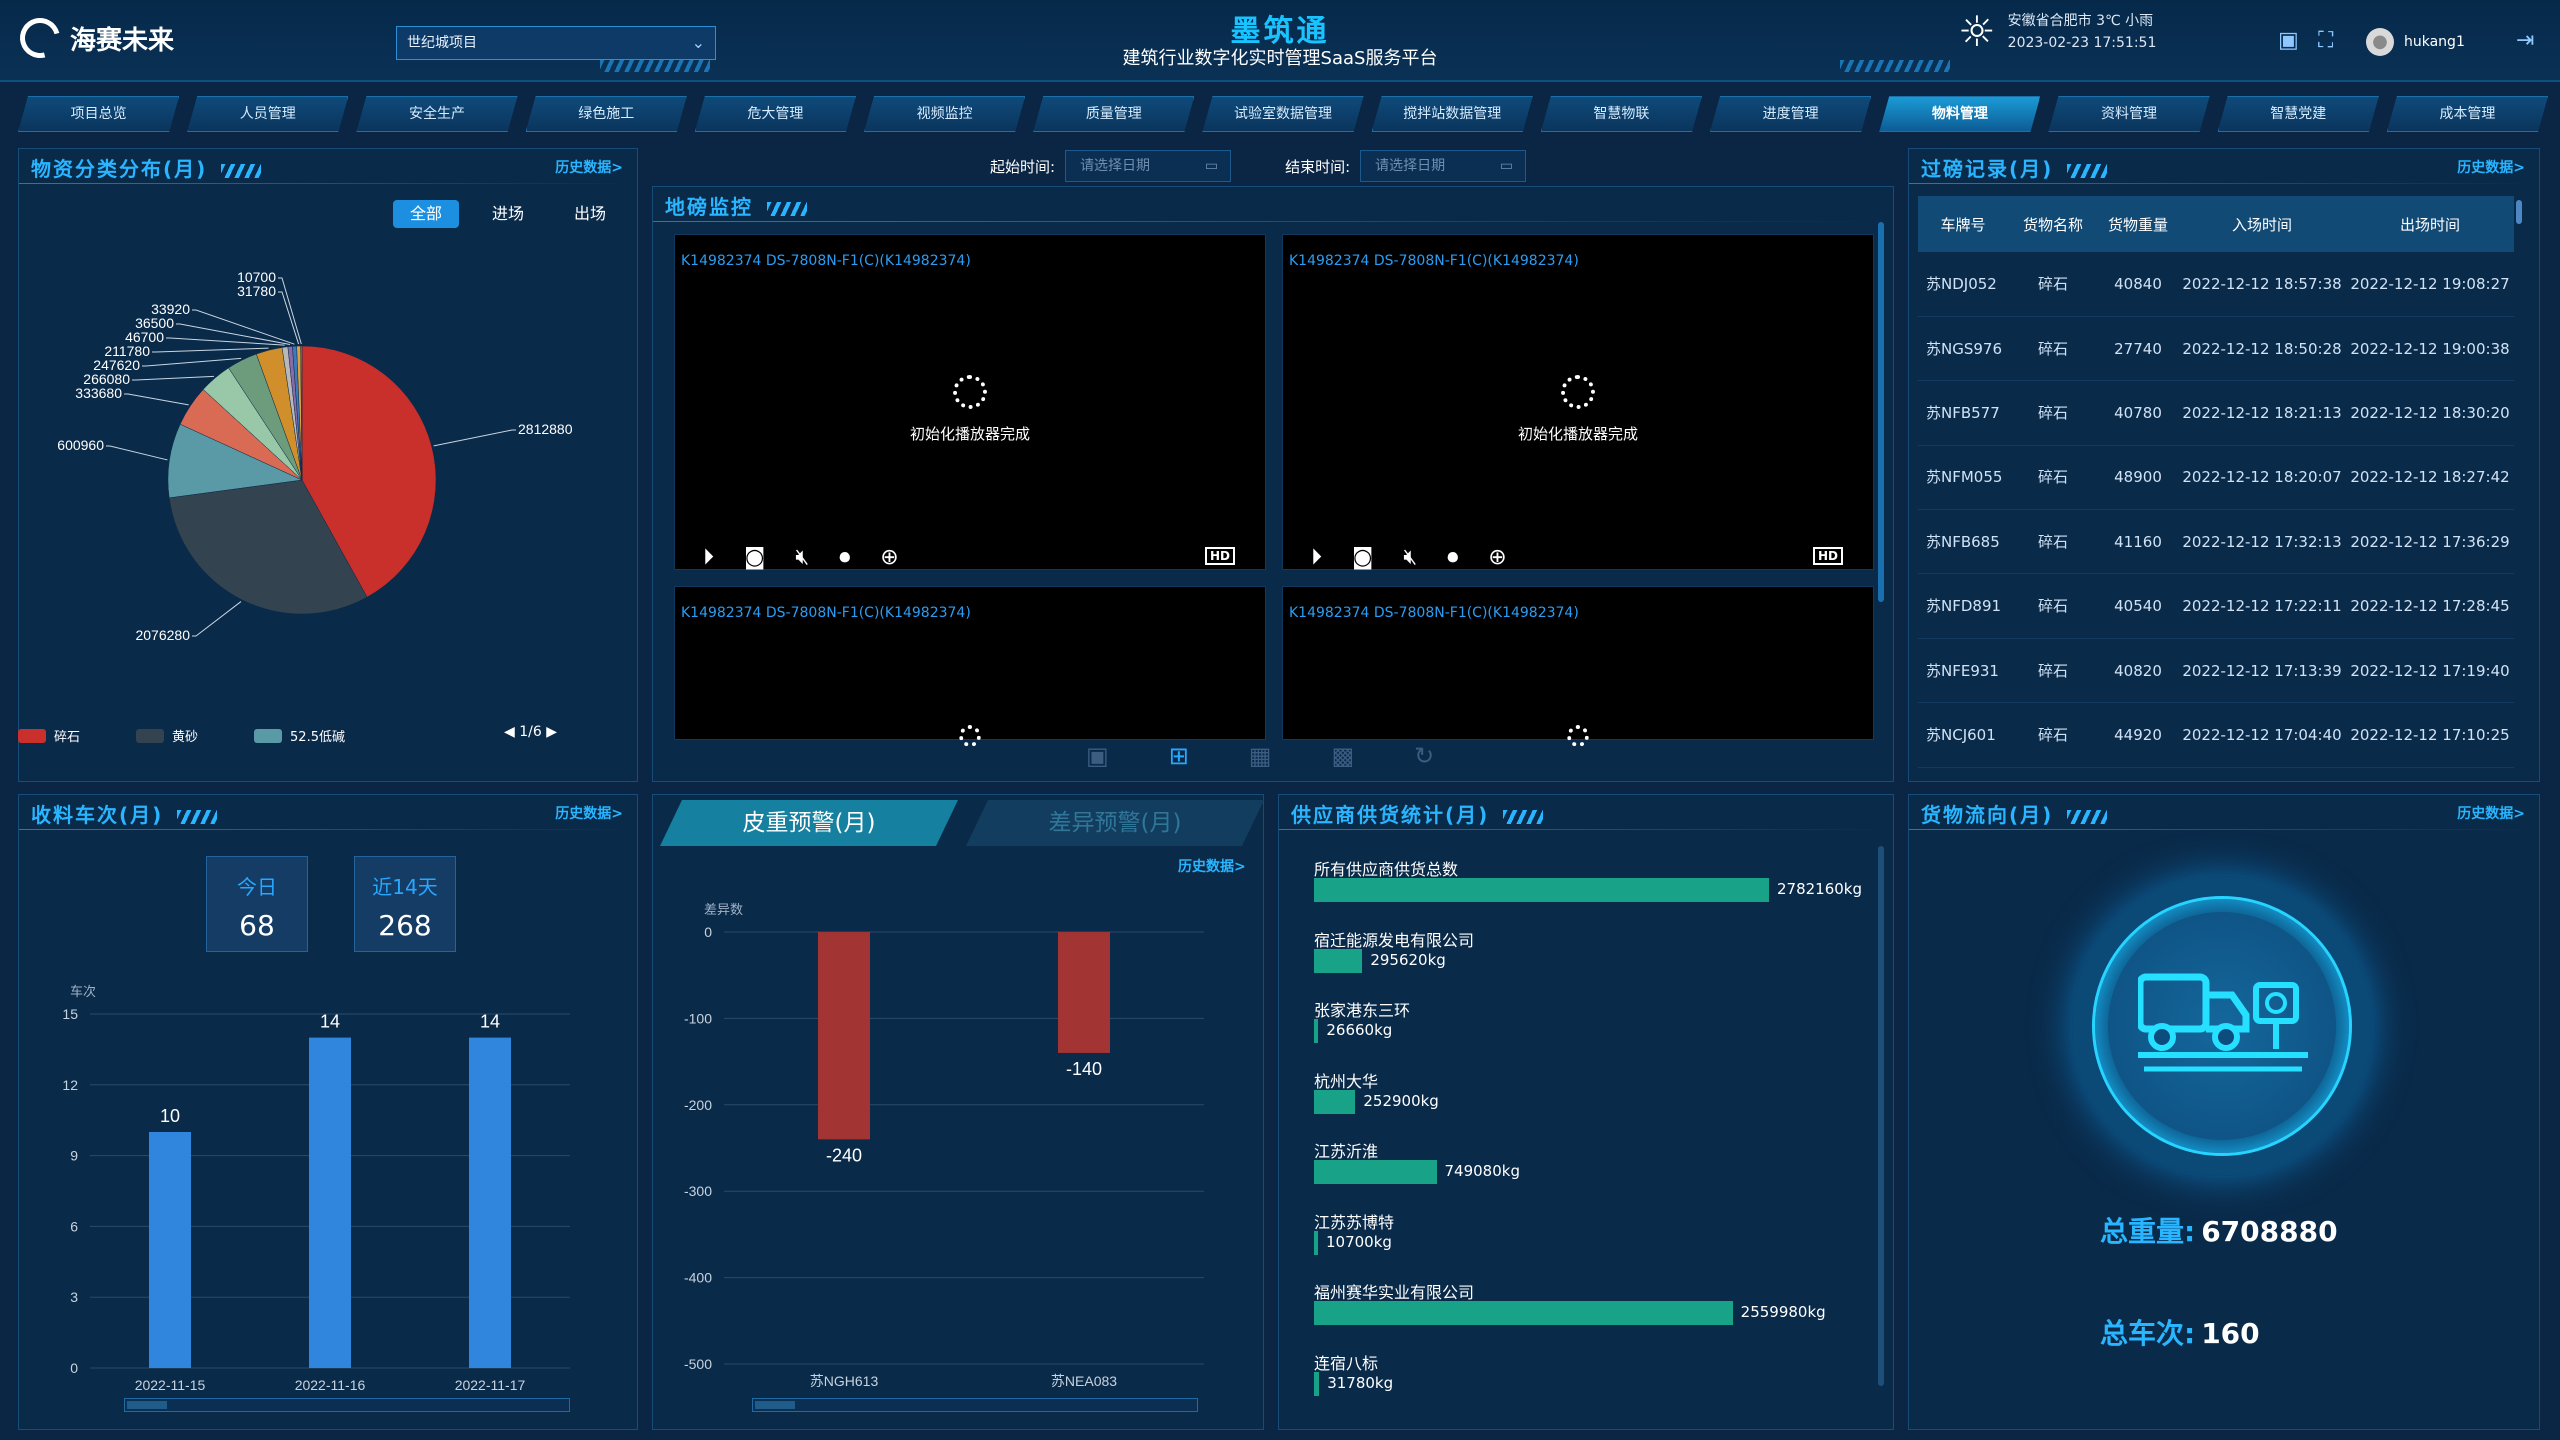 The height and width of the screenshot is (1440, 2560). Describe the element at coordinates (2288, 40) in the screenshot. I see `screenshot-icon: ▣` at that location.